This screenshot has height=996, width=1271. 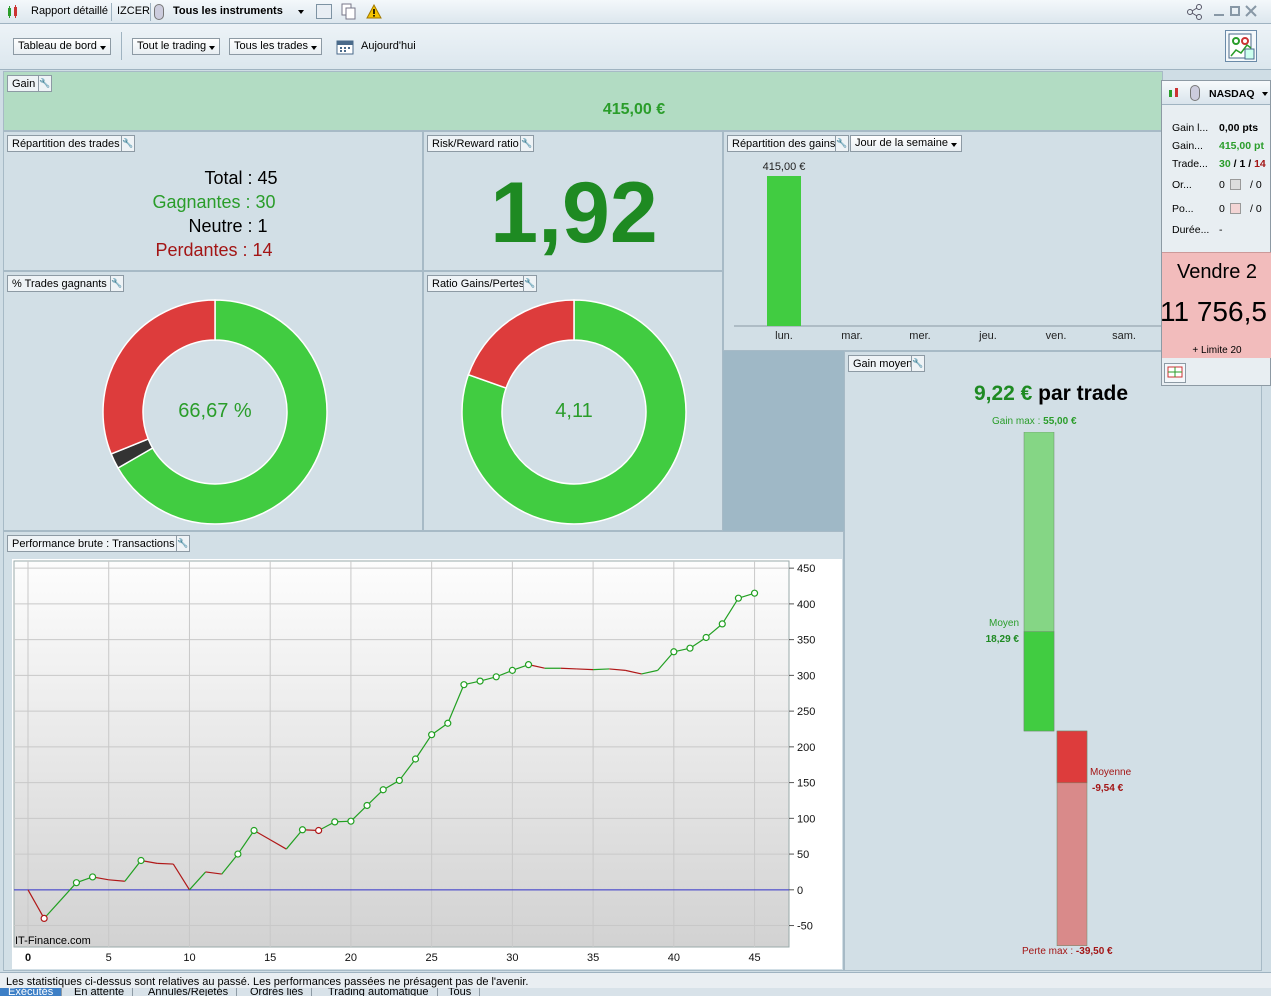 What do you see at coordinates (348, 11) in the screenshot?
I see `copy-icon` at bounding box center [348, 11].